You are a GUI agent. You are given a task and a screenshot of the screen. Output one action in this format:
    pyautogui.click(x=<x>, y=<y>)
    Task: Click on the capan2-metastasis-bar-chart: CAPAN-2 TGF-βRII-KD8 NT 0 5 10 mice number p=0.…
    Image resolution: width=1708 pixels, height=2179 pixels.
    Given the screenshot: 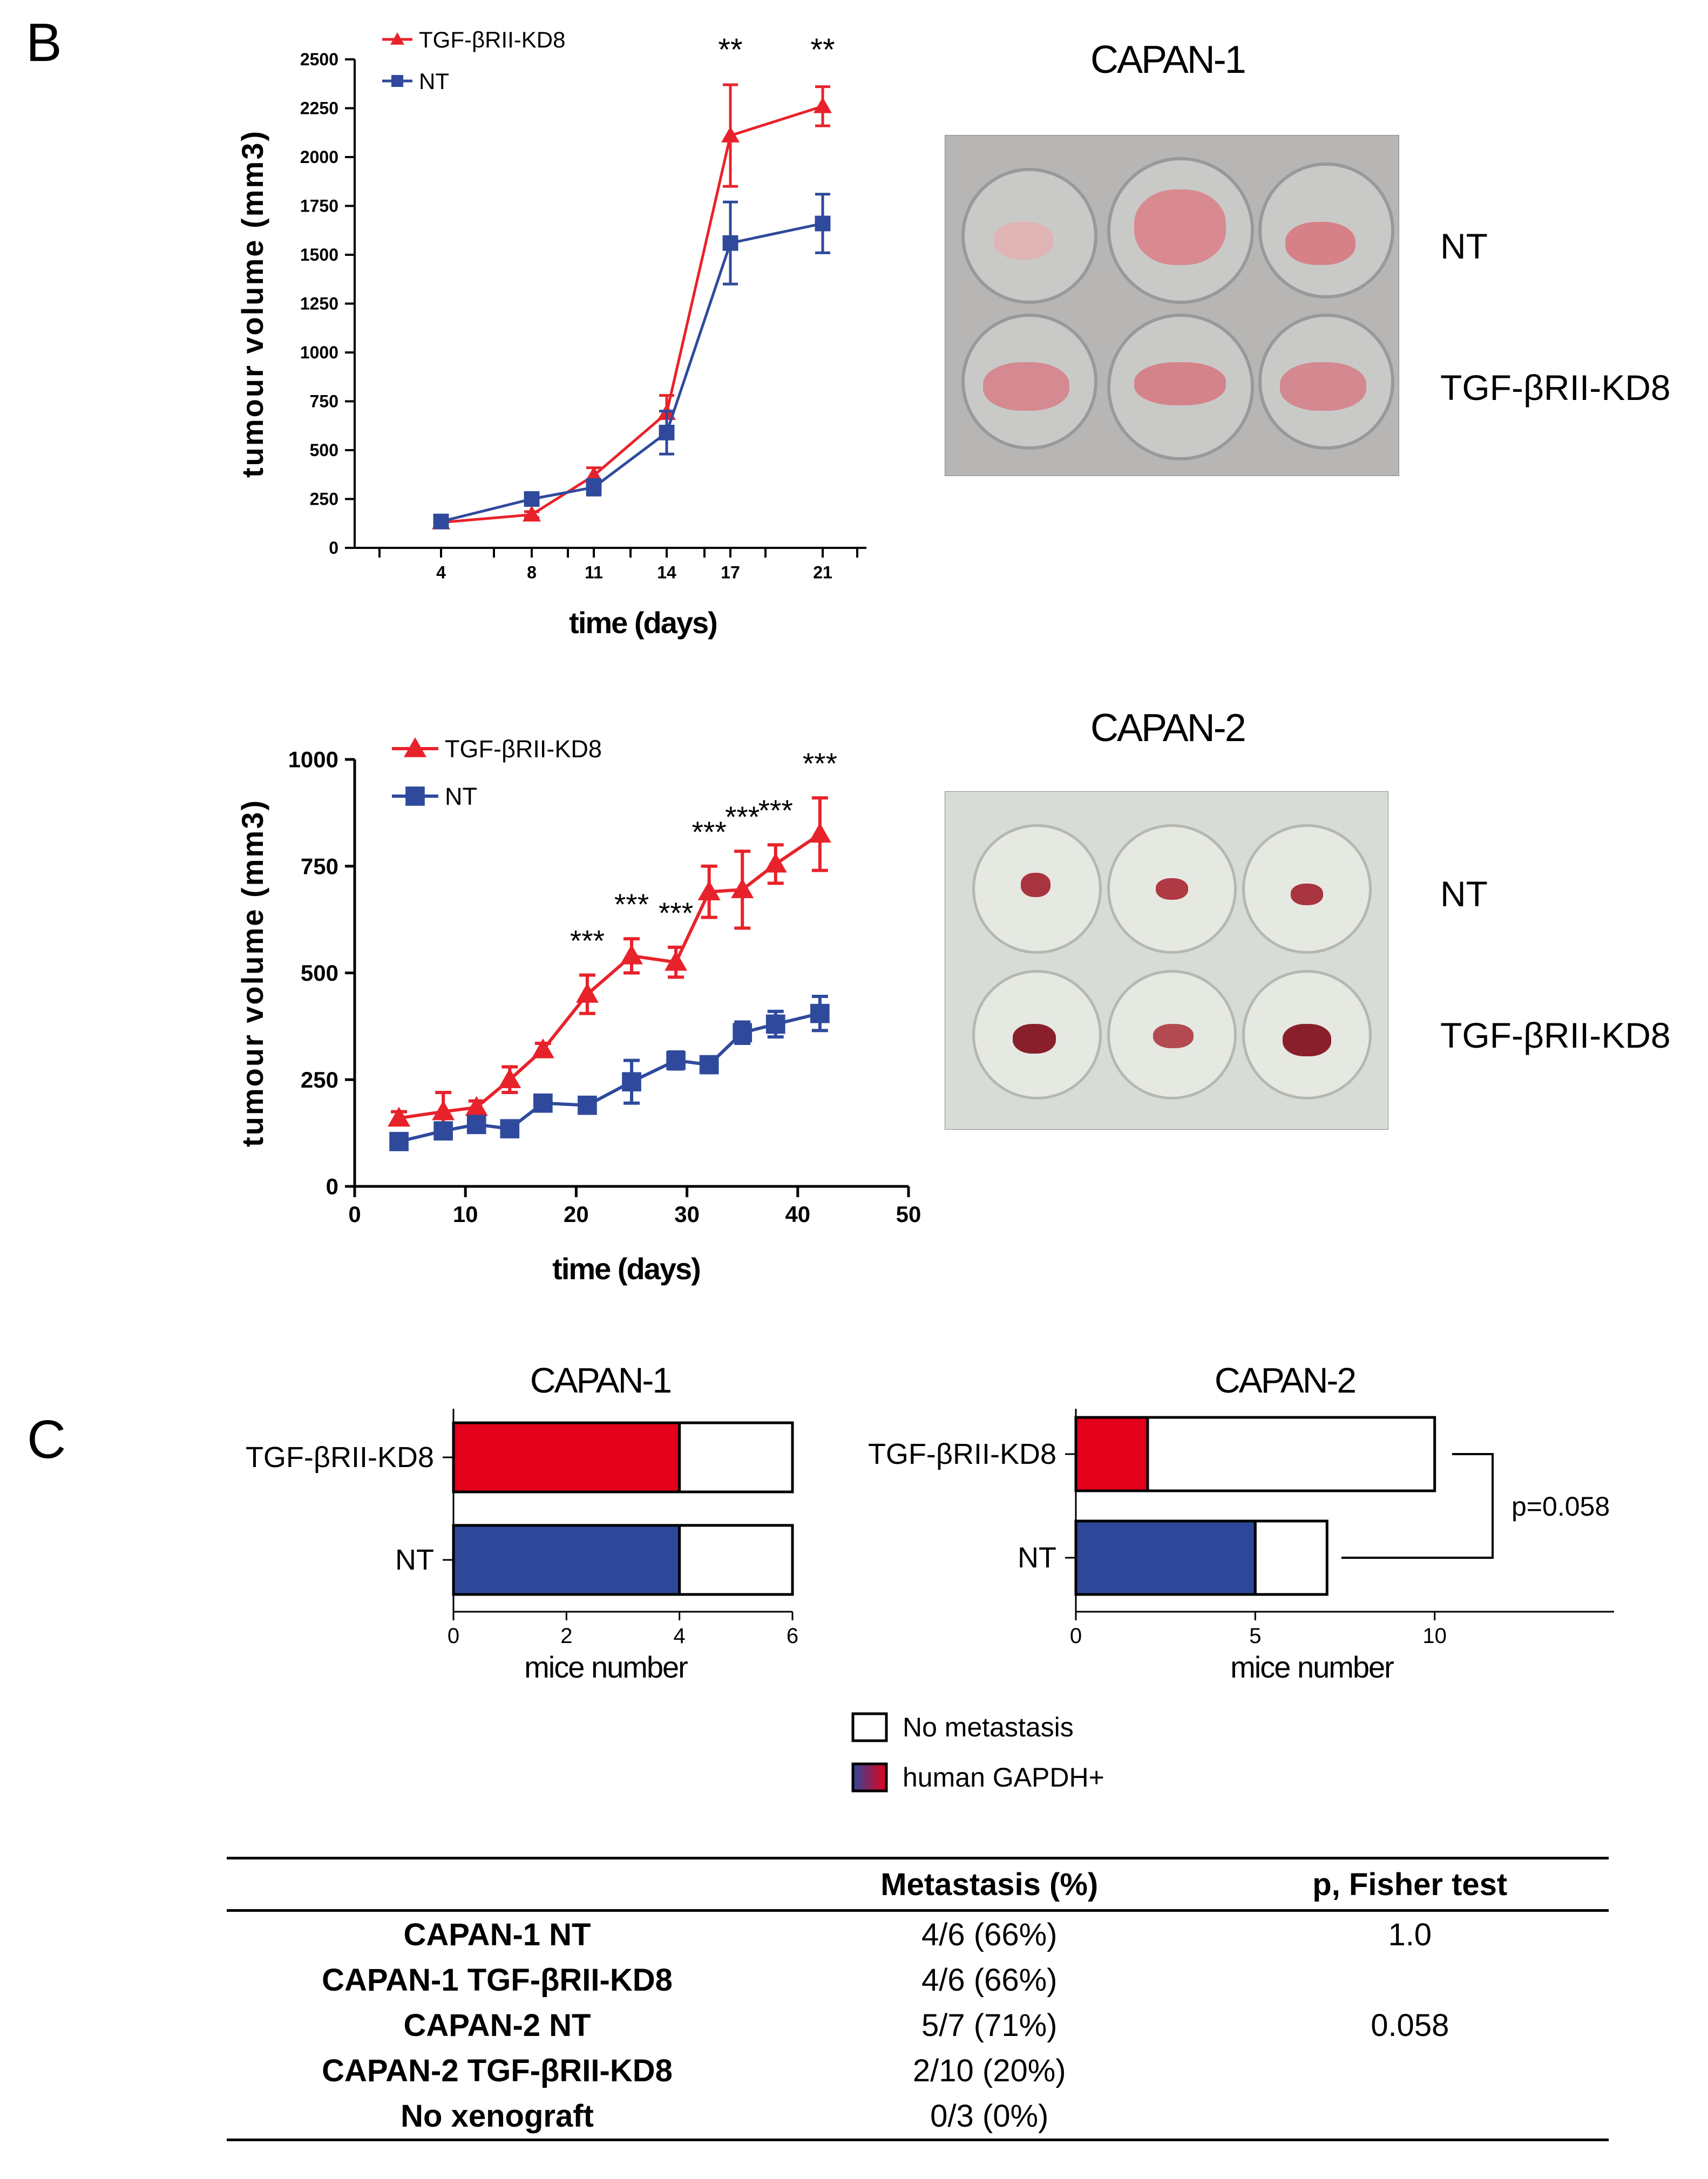 What is the action you would take?
    pyautogui.click(x=1241, y=1522)
    